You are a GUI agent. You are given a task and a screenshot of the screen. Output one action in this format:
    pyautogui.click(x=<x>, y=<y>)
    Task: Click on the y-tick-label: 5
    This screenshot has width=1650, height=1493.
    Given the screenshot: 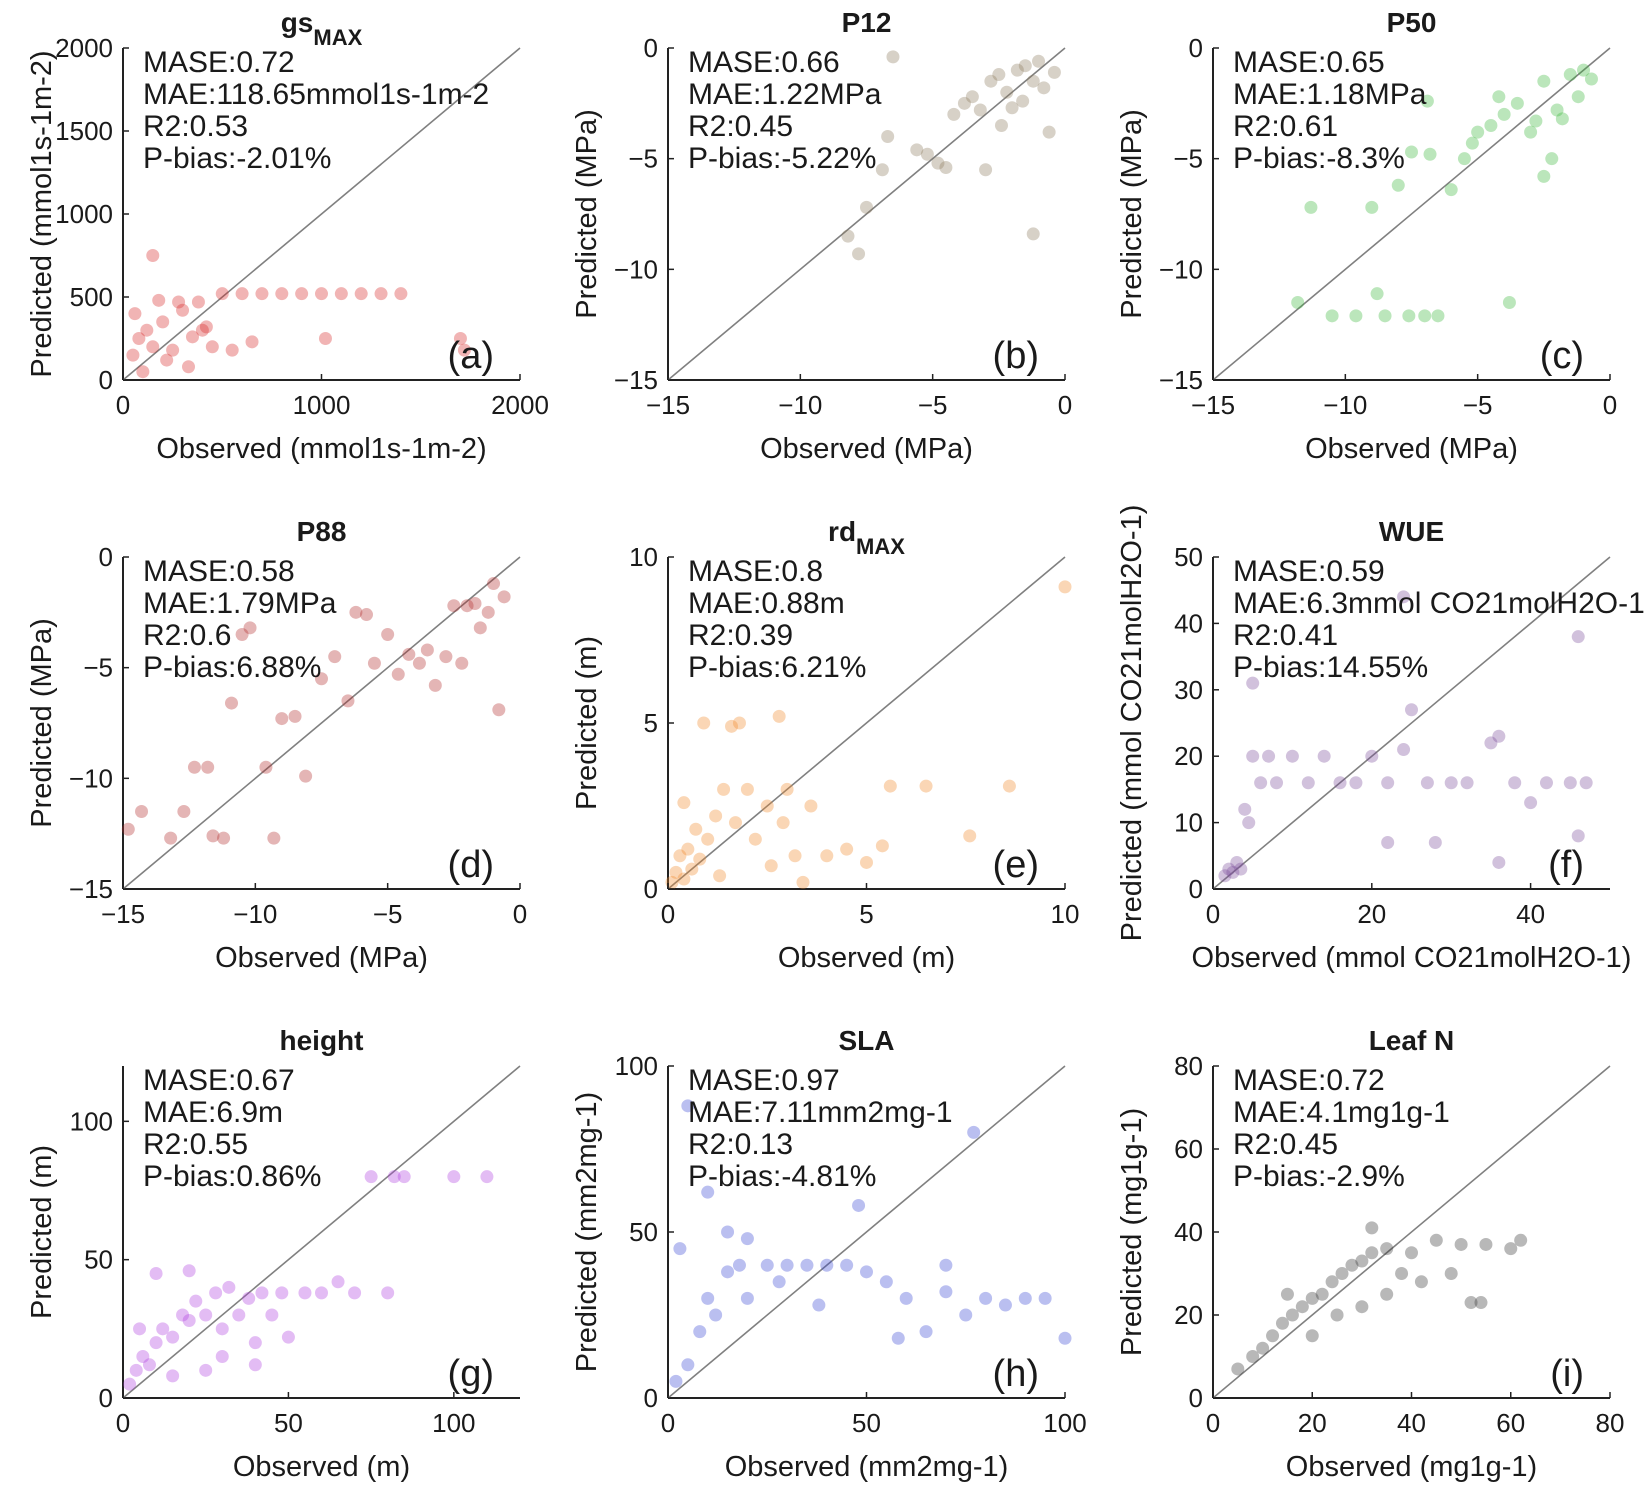 What is the action you would take?
    pyautogui.click(x=651, y=723)
    